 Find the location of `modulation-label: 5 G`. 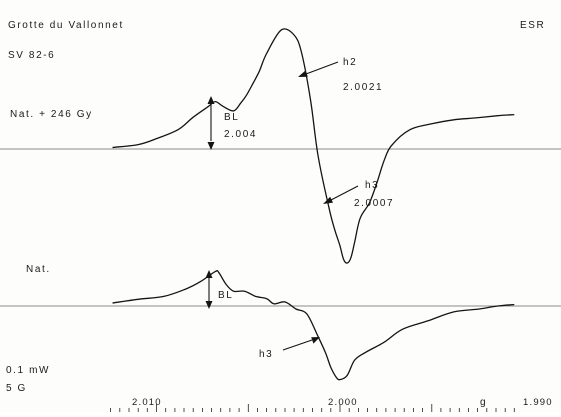

modulation-label: 5 G is located at coordinates (16, 388).